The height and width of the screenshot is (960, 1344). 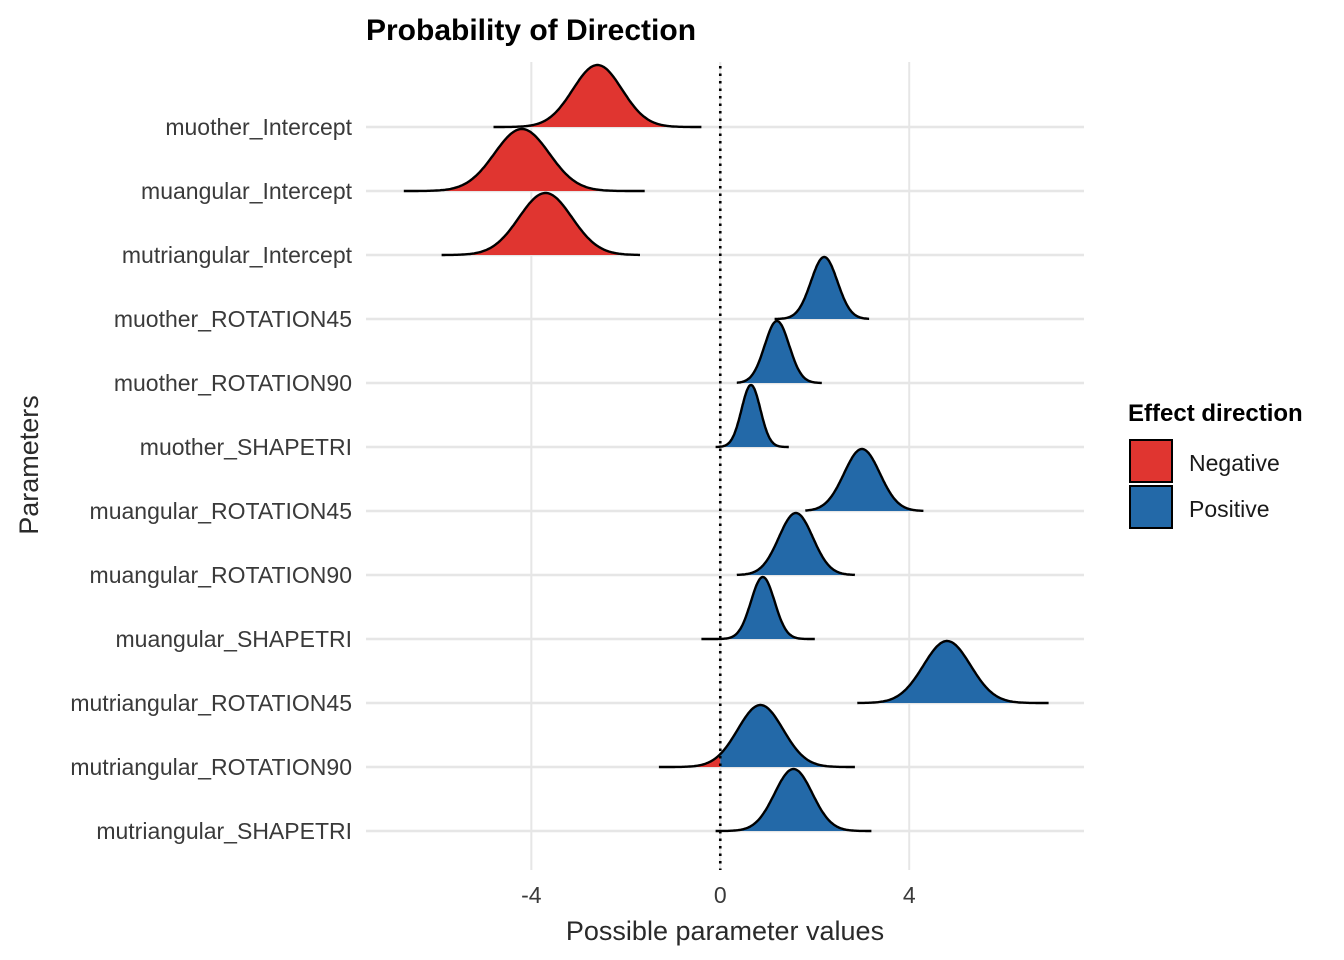 What do you see at coordinates (1229, 509) in the screenshot?
I see `legend-positive-label: Positive` at bounding box center [1229, 509].